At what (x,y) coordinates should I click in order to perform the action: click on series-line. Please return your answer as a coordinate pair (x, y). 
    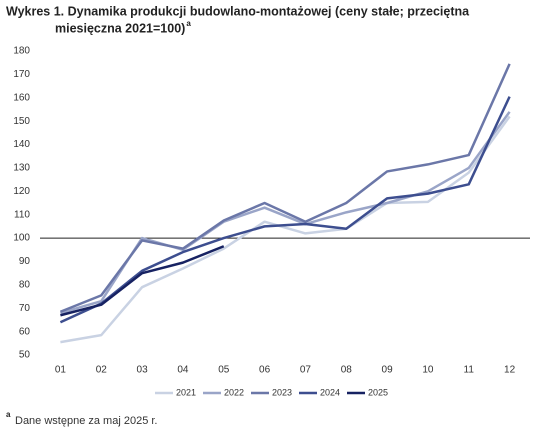
    Looking at the image, I should click on (142, 281).